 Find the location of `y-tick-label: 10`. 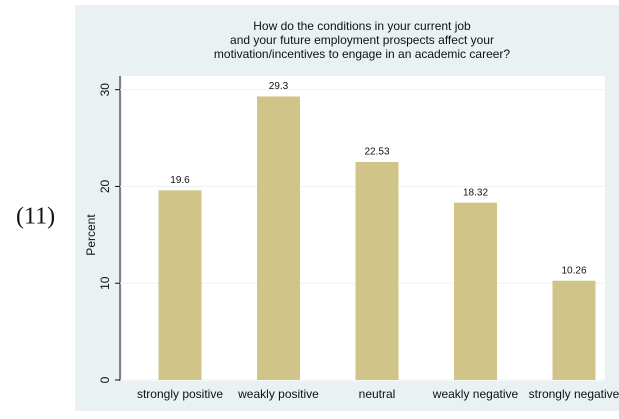

y-tick-label: 10 is located at coordinates (105, 283).